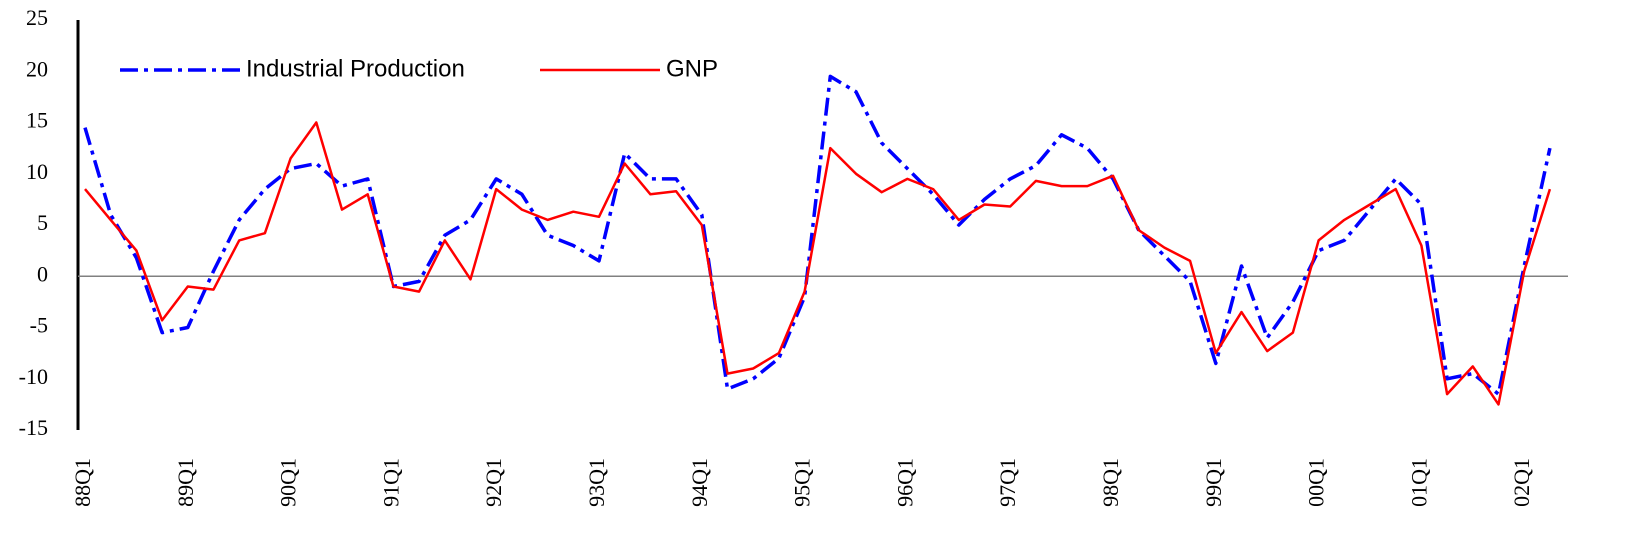  I want to click on legend-label: GNP, so click(692, 68).